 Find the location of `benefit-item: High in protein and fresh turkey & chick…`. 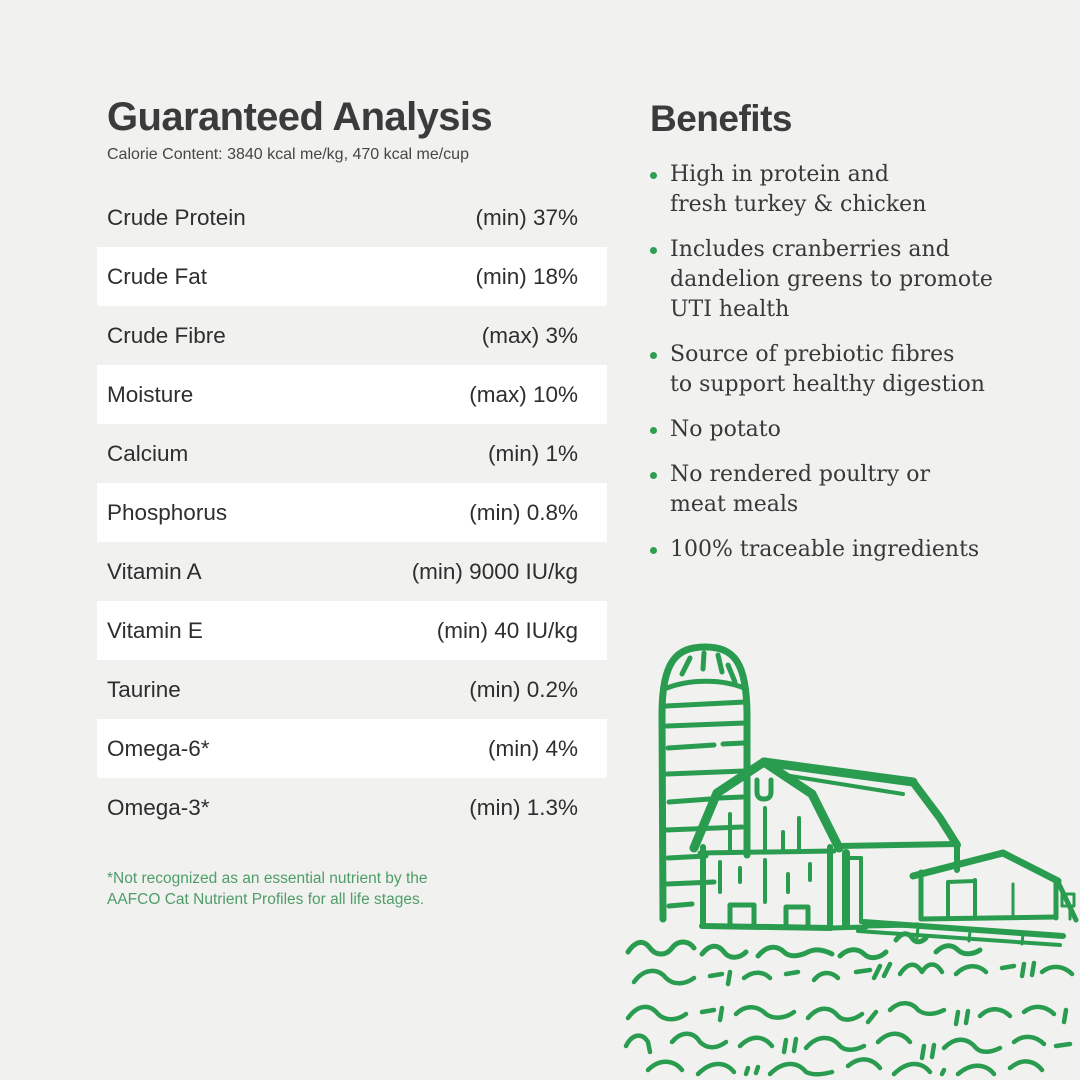

benefit-item: High in protein and fresh turkey & chick… is located at coordinates (835, 190).